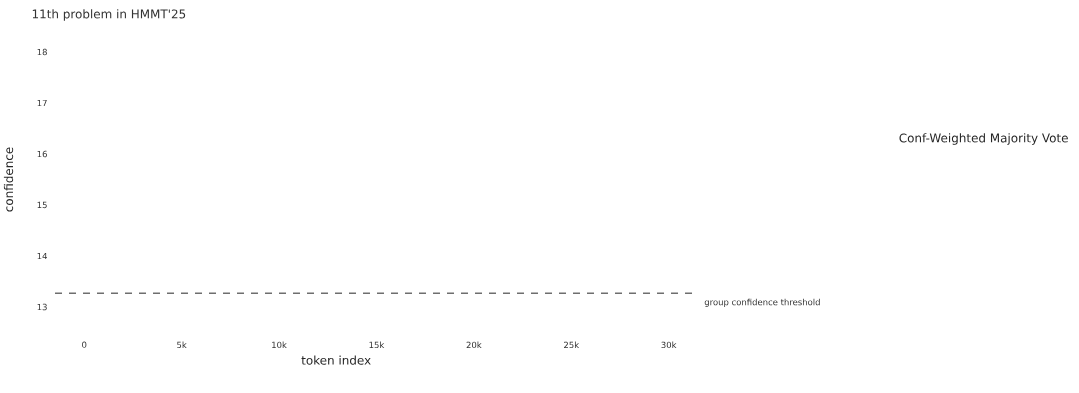 The width and height of the screenshot is (1079, 393). I want to click on x-tick-label: 20k, so click(474, 345).